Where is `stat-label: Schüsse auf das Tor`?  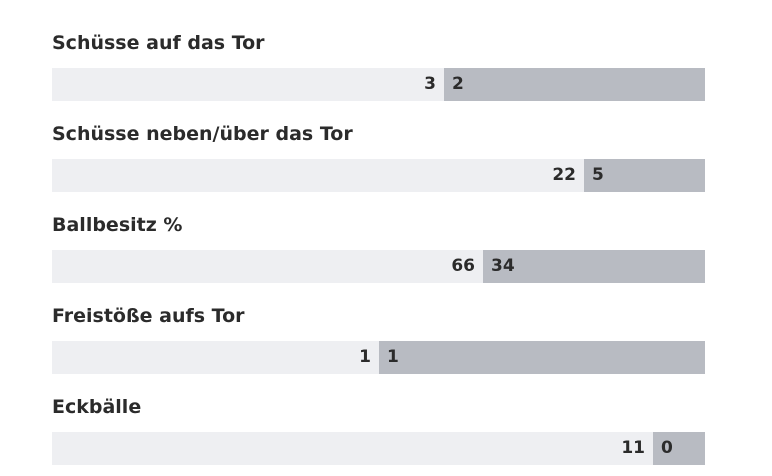 stat-label: Schüsse auf das Tor is located at coordinates (158, 43).